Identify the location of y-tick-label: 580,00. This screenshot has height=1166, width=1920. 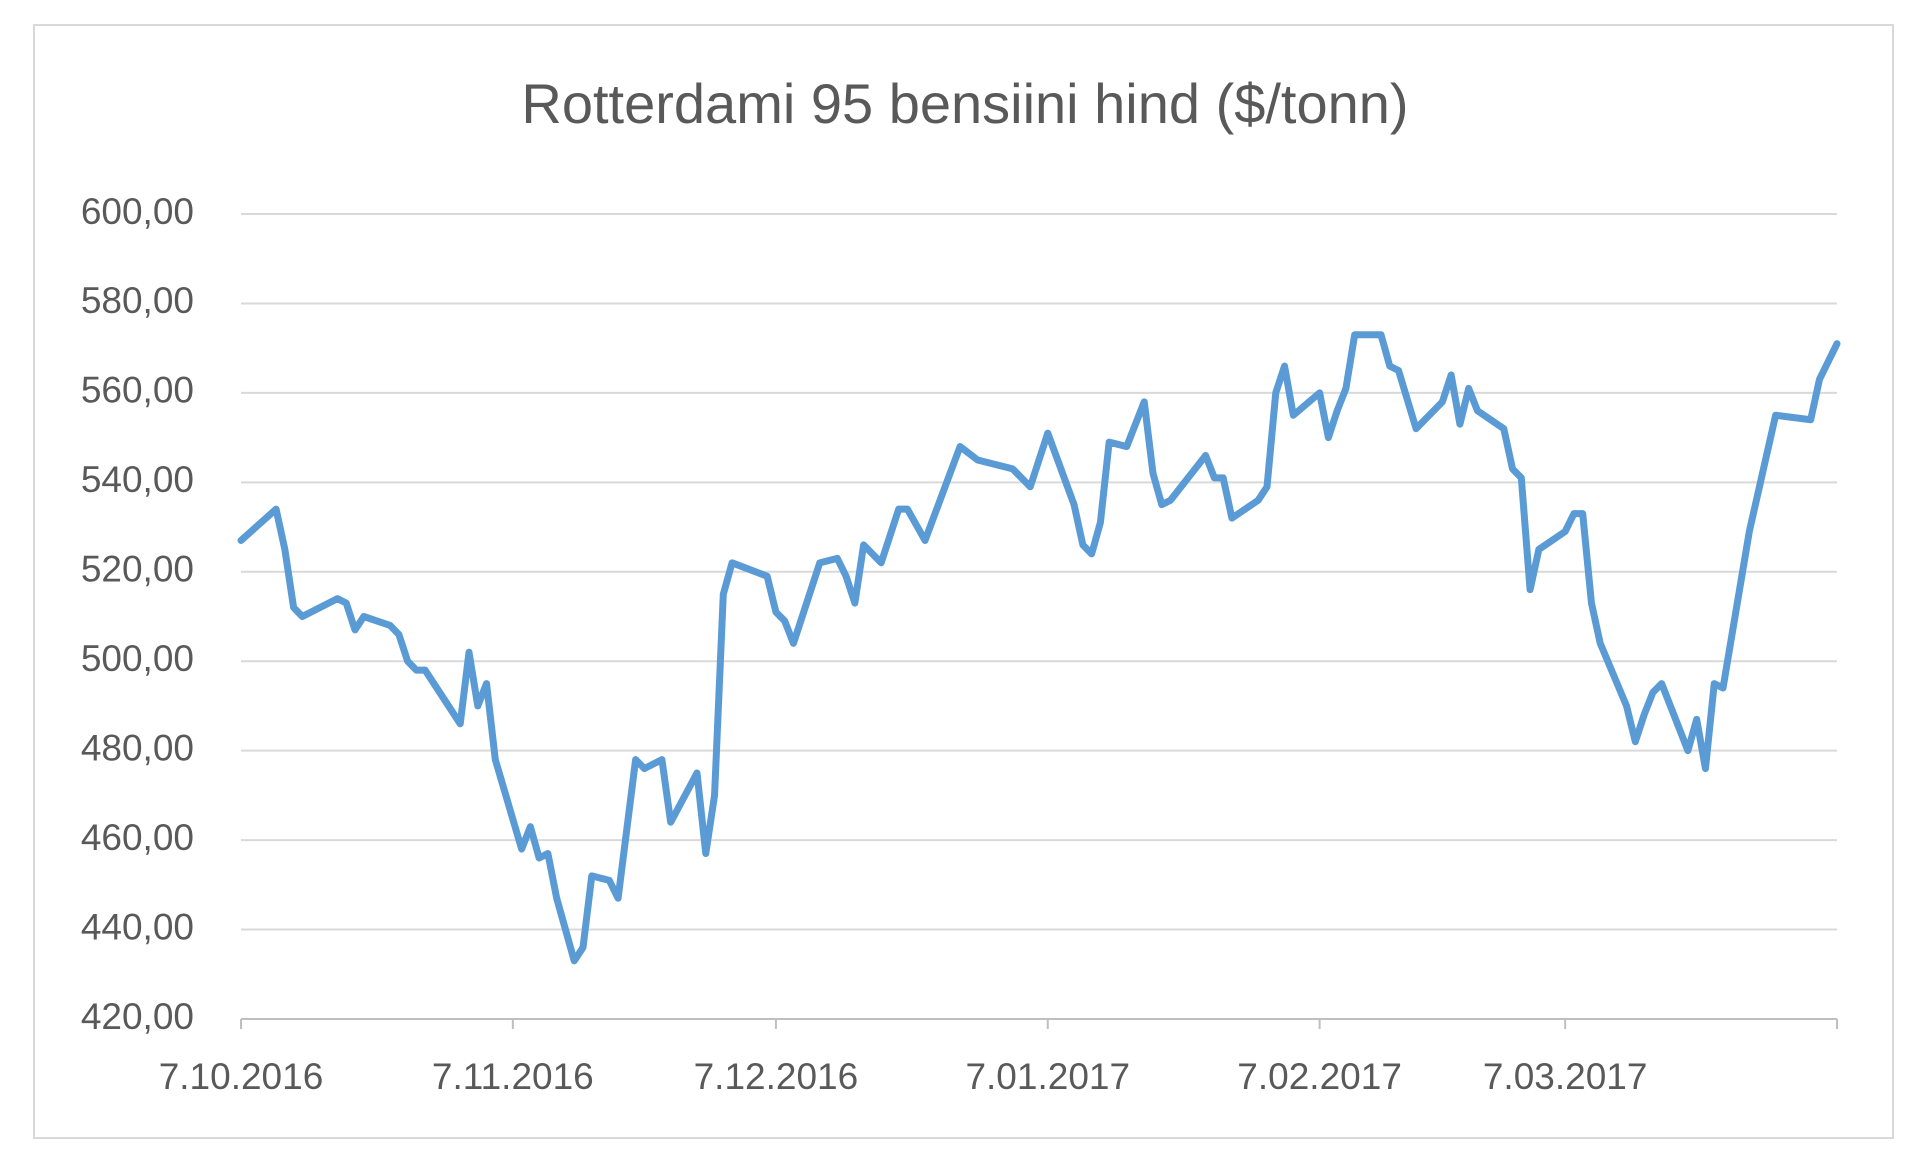
(137, 300).